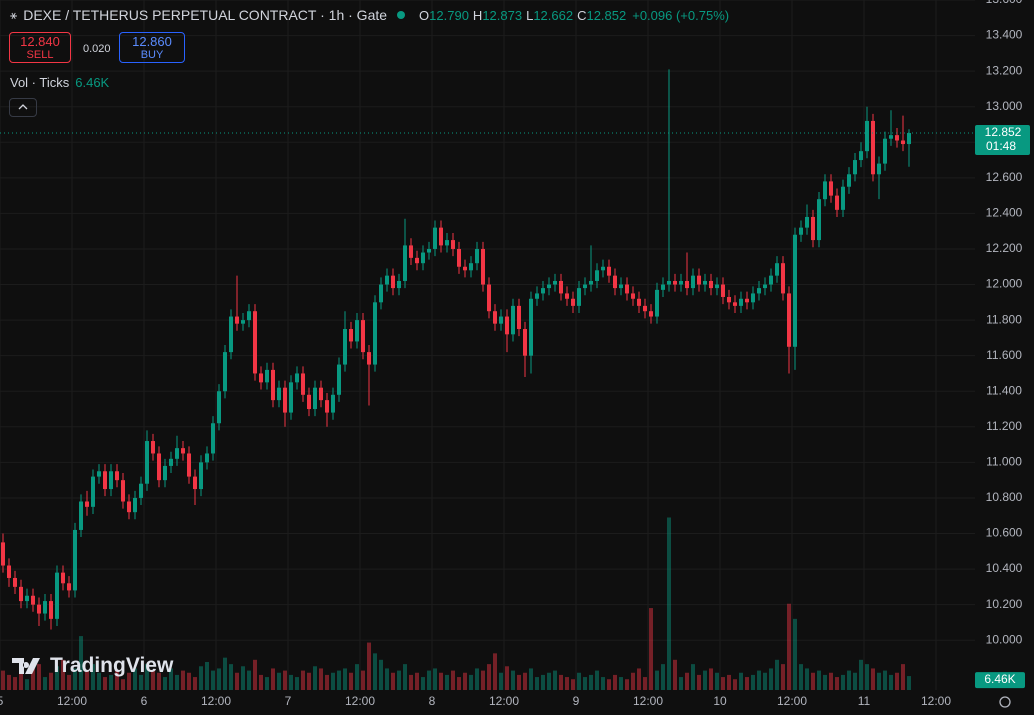 This screenshot has width=1034, height=715. Describe the element at coordinates (152, 41) in the screenshot. I see `buy-price: 12.860` at that location.